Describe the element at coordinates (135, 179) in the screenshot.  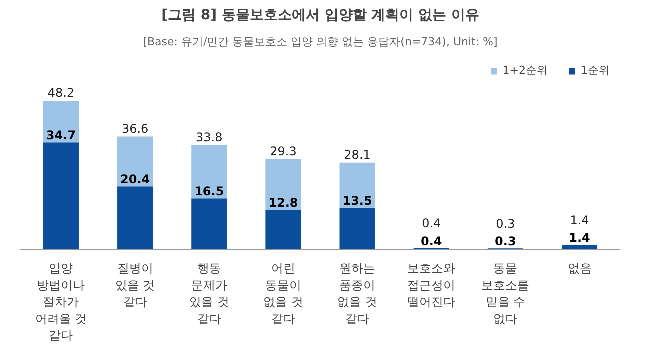
I see `data-label: 20.4` at that location.